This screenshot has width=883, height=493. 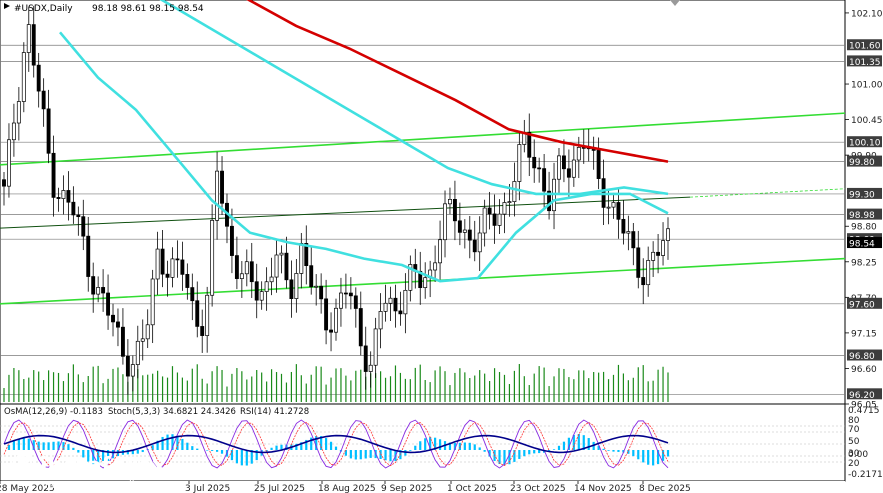 What do you see at coordinates (103, 466) in the screenshot?
I see `logo-brand-text: instaforex` at bounding box center [103, 466].